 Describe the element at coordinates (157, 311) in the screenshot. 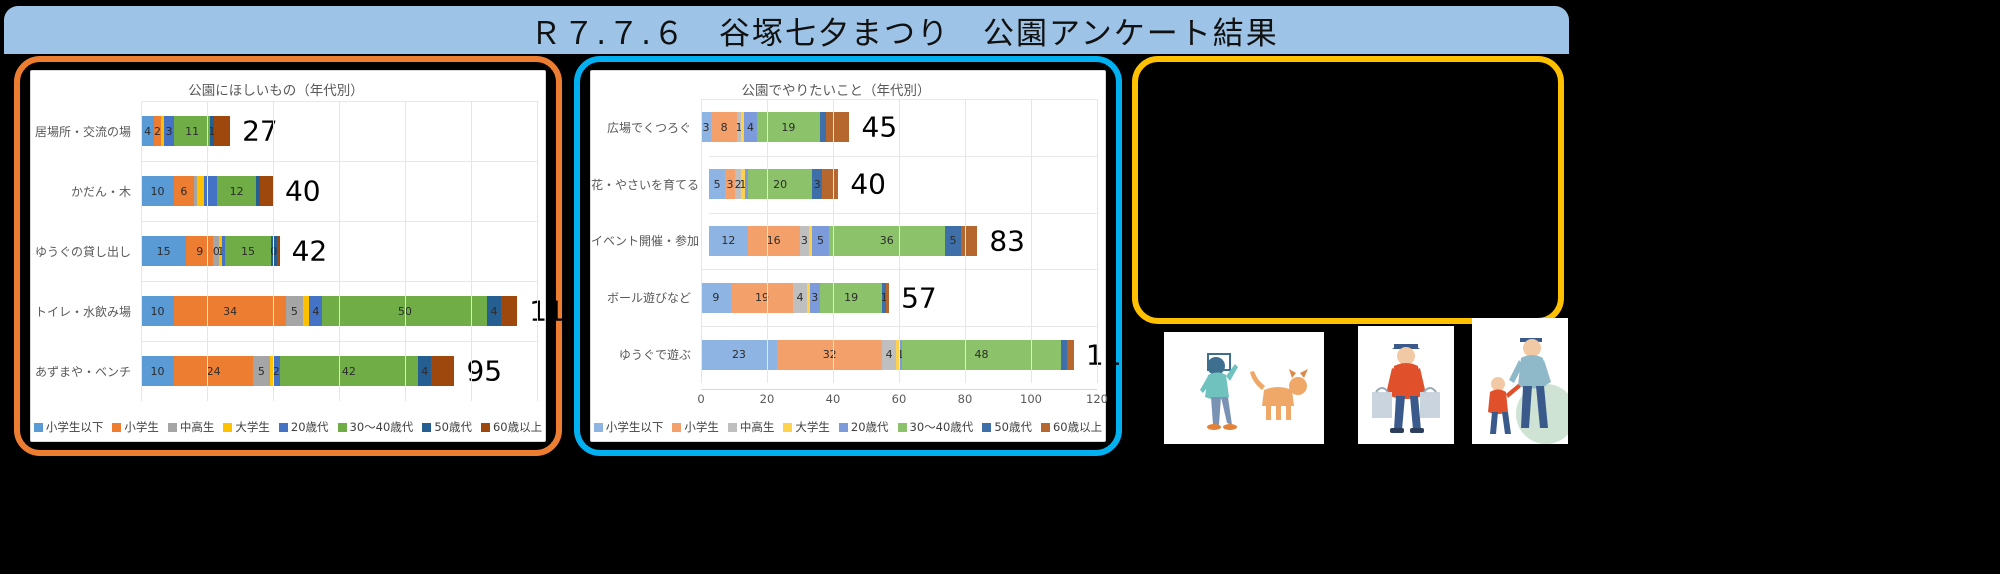

I see `bar-segment: 10` at that location.